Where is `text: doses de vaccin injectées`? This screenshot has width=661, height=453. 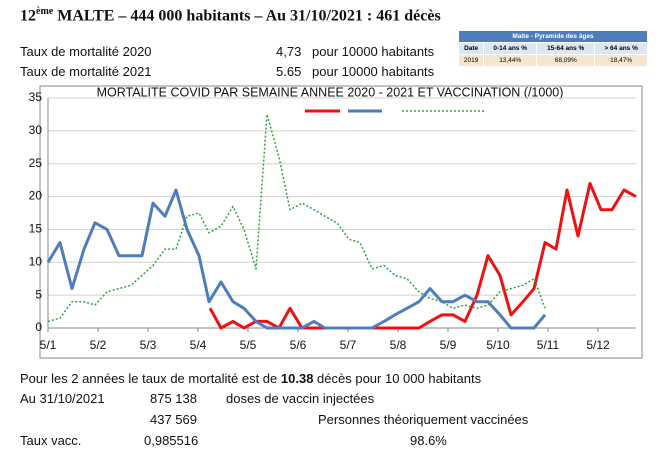
text: doses de vaccin injectées is located at coordinates (300, 398).